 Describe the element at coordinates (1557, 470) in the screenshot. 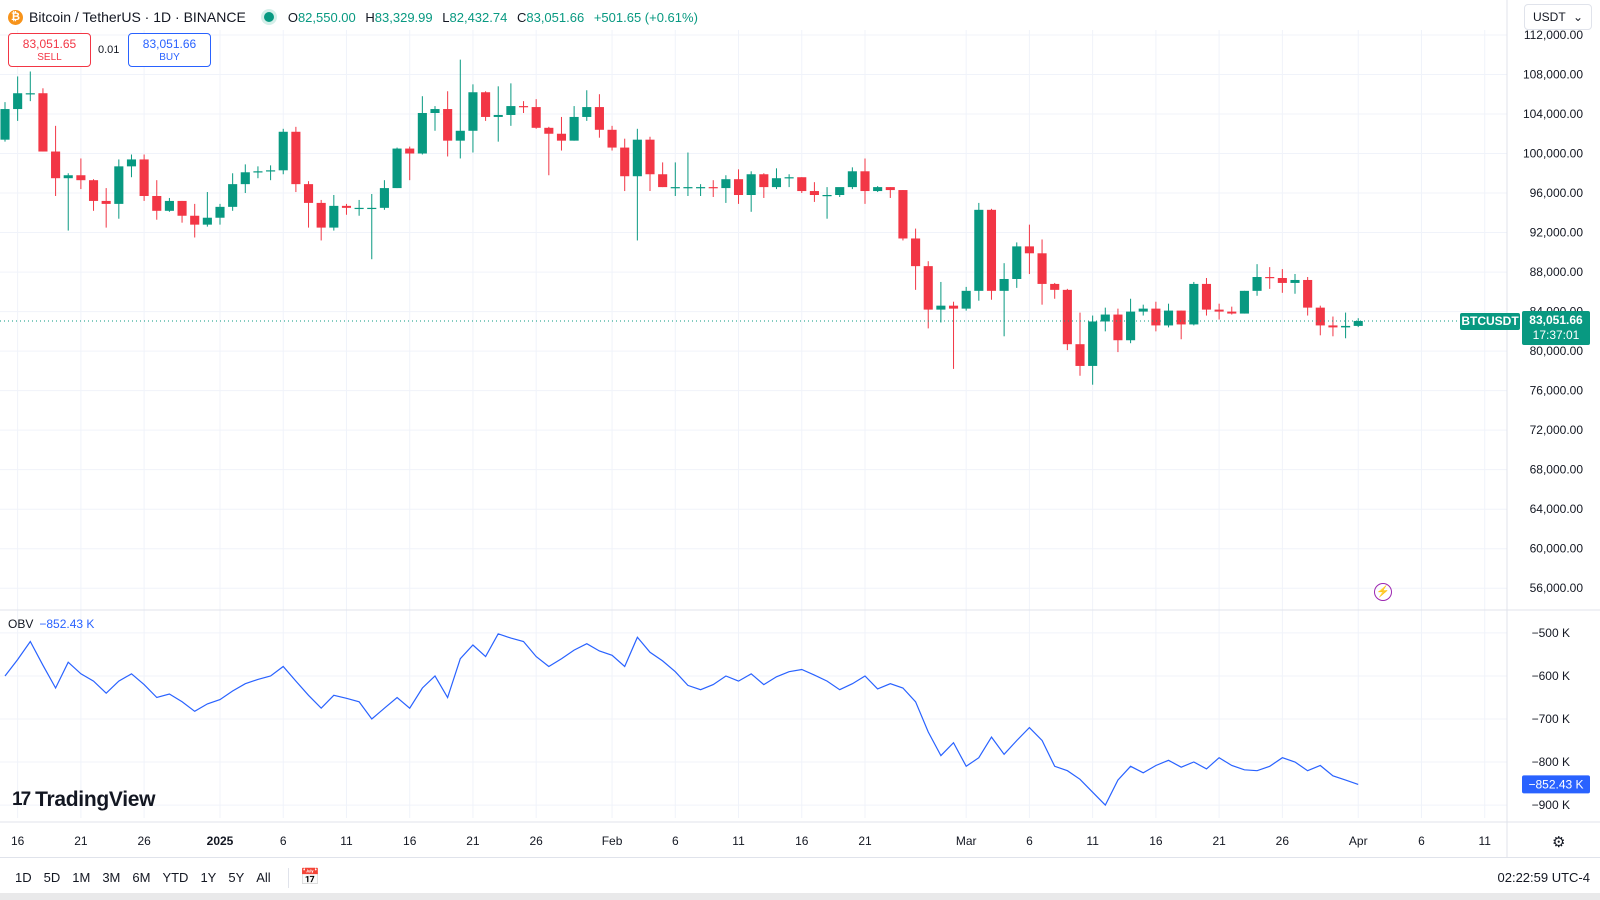

I see `price-tick-label: 68,000.00` at that location.